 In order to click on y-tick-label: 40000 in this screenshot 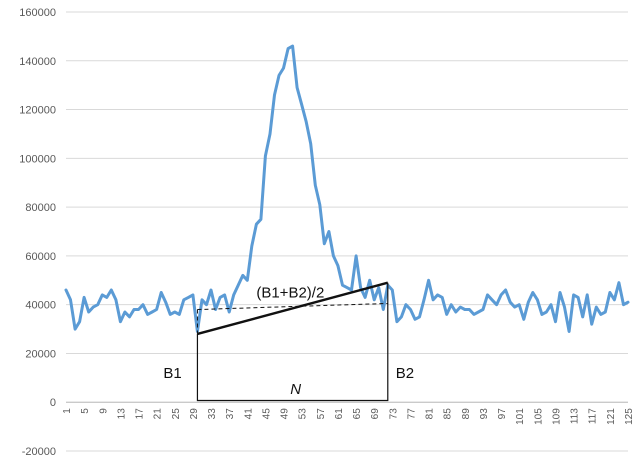, I will do `click(40, 306)`.